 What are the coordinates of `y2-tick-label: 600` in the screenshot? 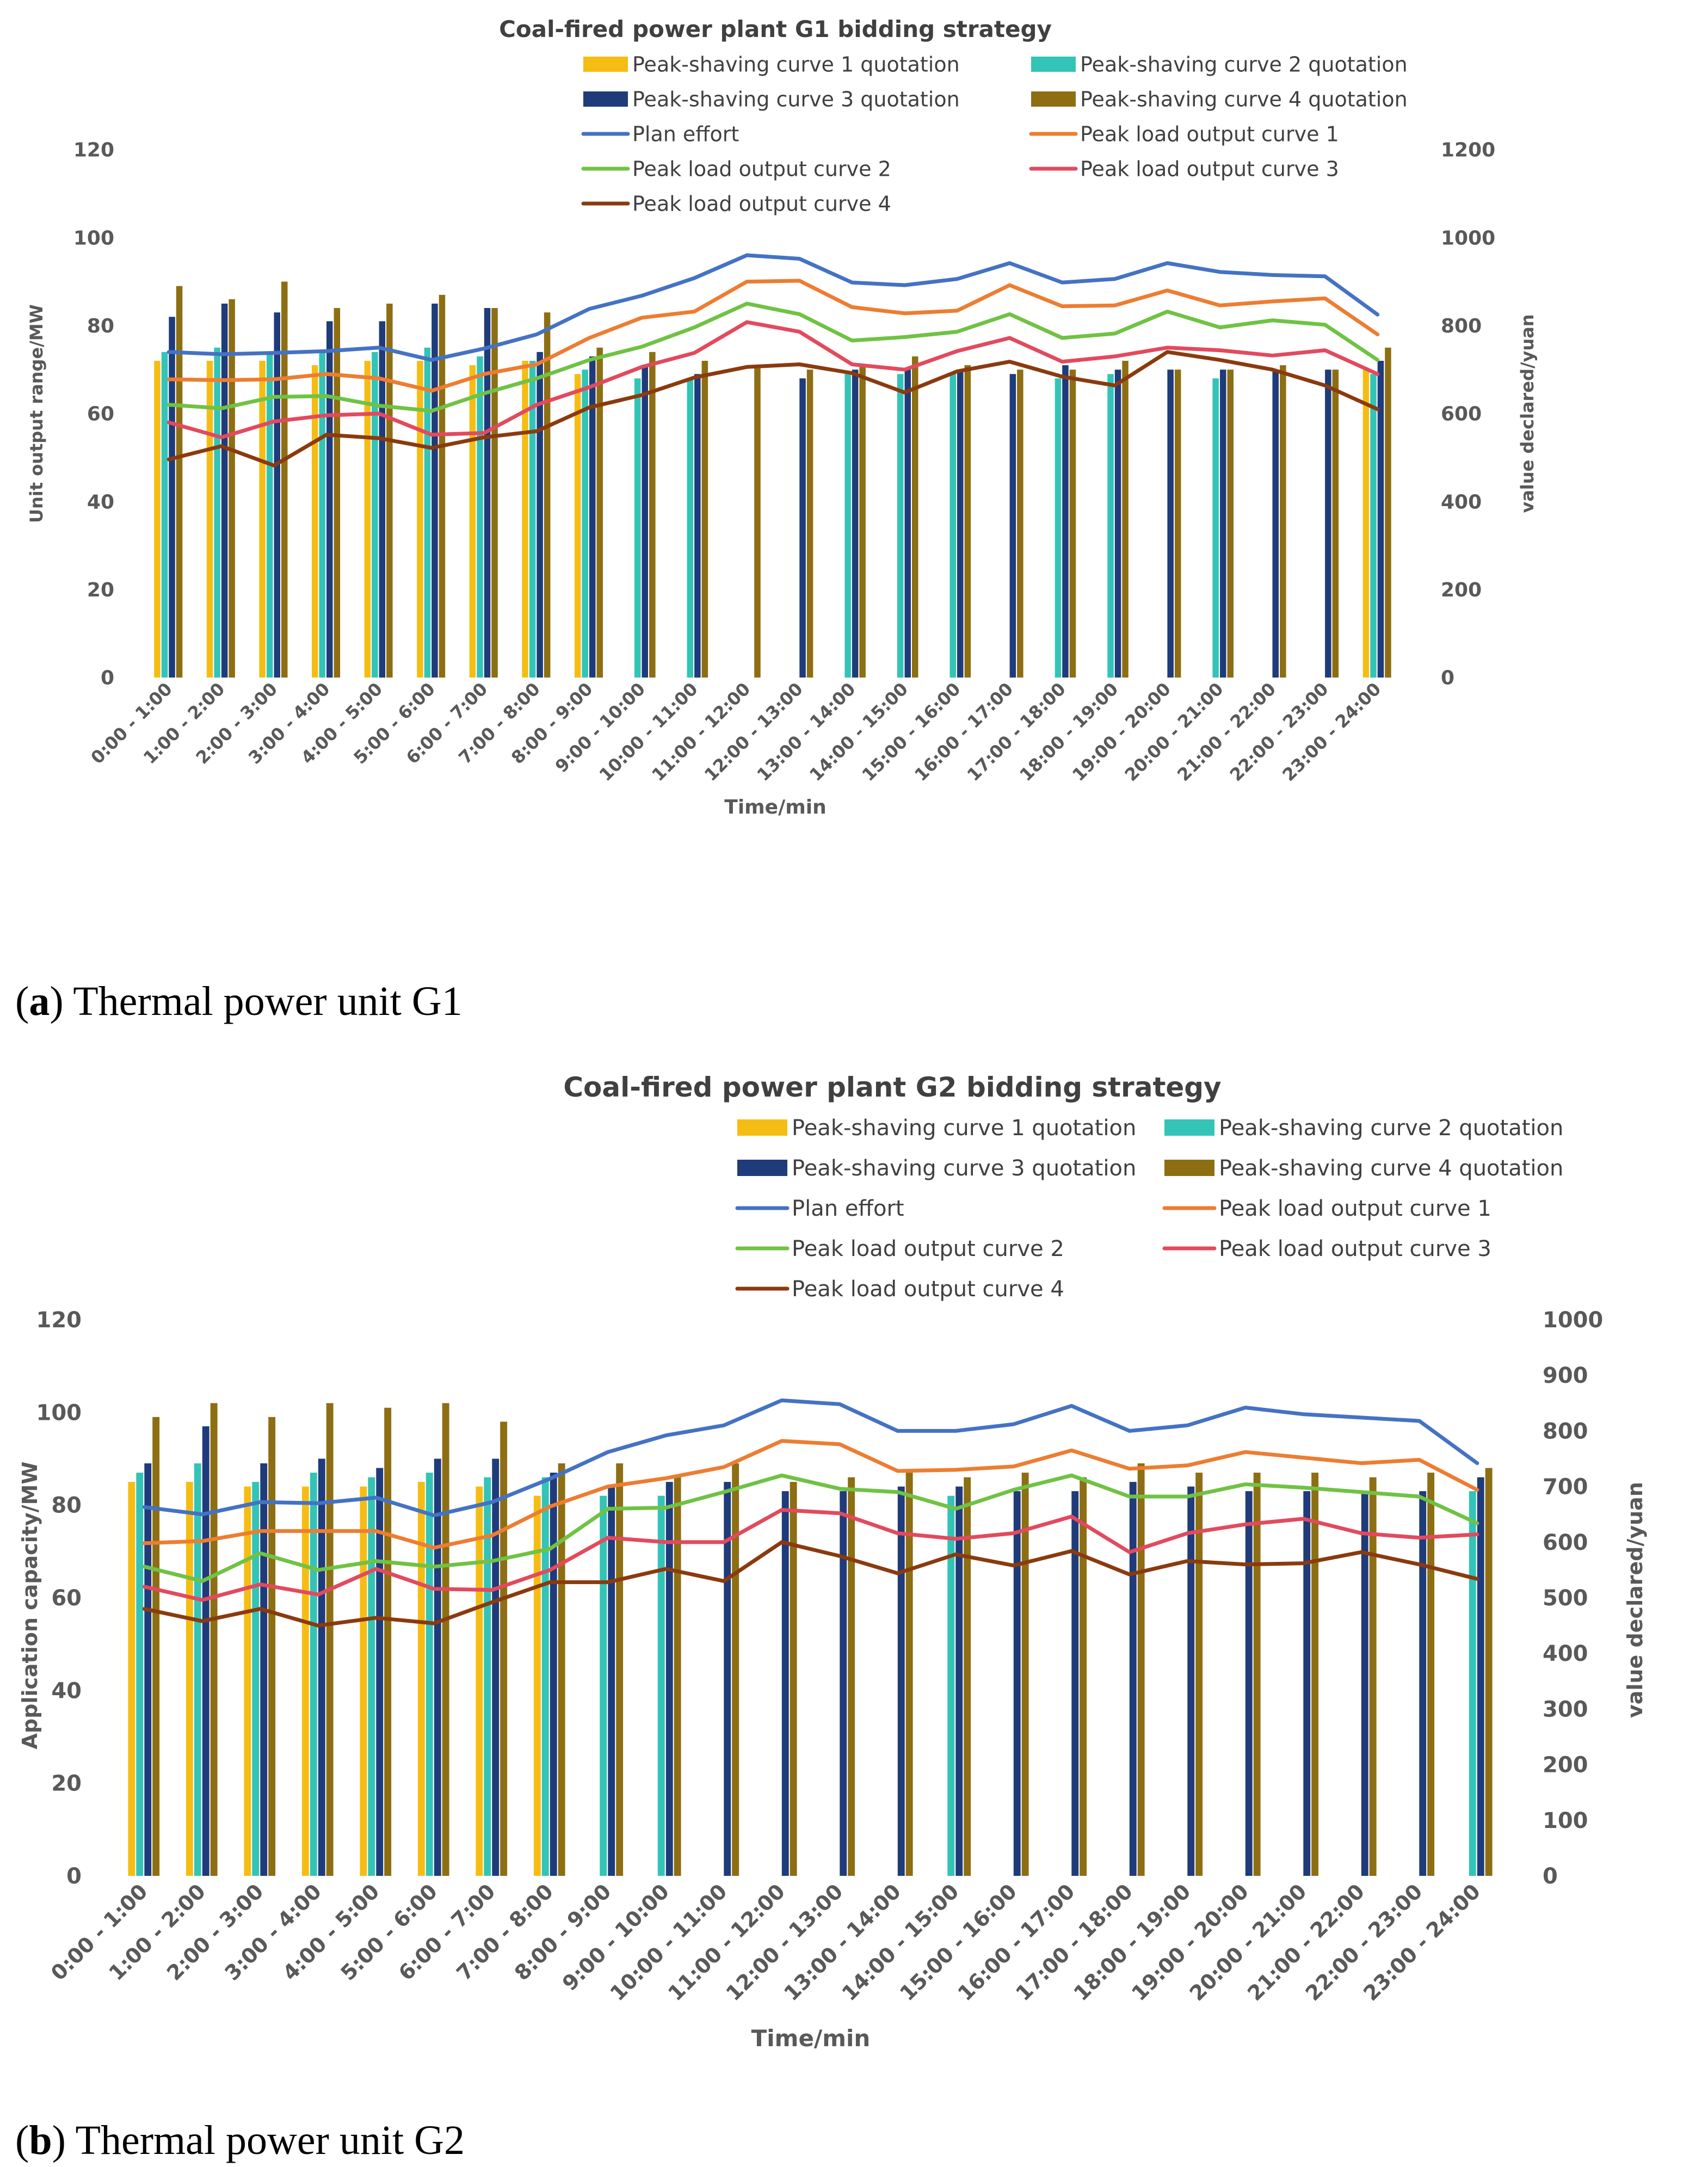 It's located at (1565, 1542).